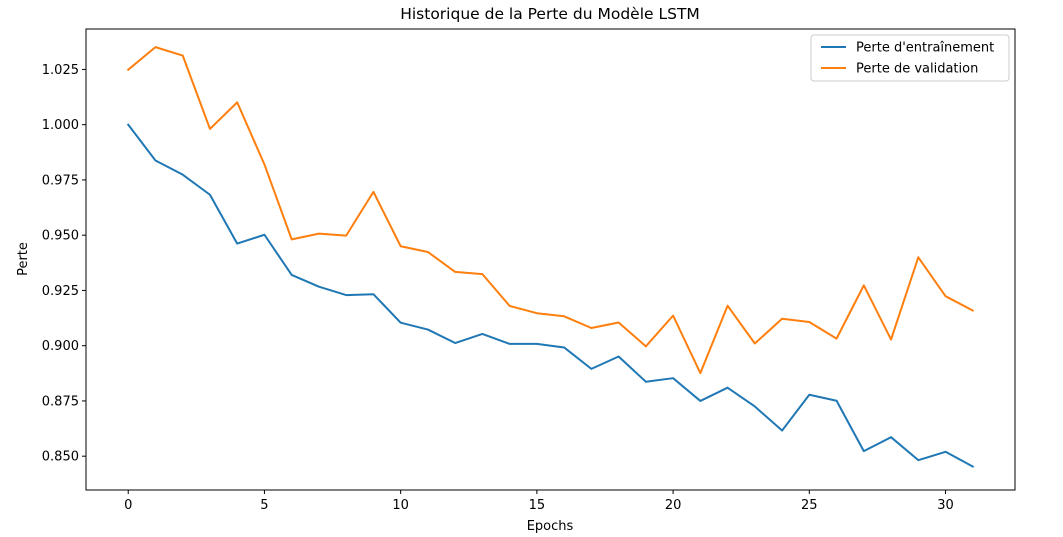 The width and height of the screenshot is (1063, 537). Describe the element at coordinates (60, 346) in the screenshot. I see `y-tick-label: 0.900` at that location.